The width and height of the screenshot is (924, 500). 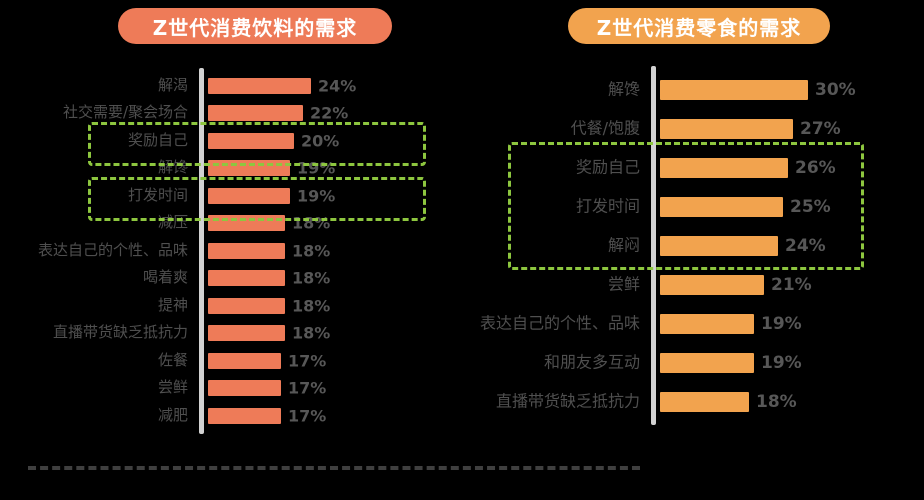 I want to click on snack-chart-title: Z世代消费零食的需求, so click(x=699, y=26).